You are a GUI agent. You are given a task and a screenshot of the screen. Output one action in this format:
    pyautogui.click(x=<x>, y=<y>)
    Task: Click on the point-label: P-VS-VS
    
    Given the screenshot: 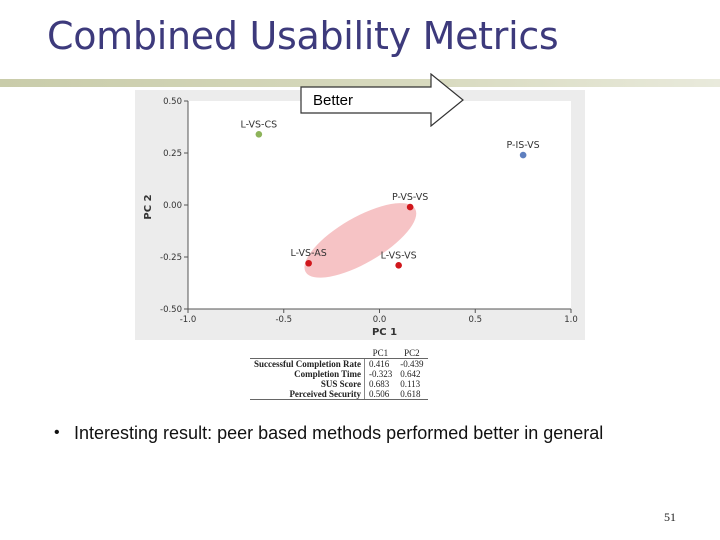 What is the action you would take?
    pyautogui.click(x=410, y=197)
    